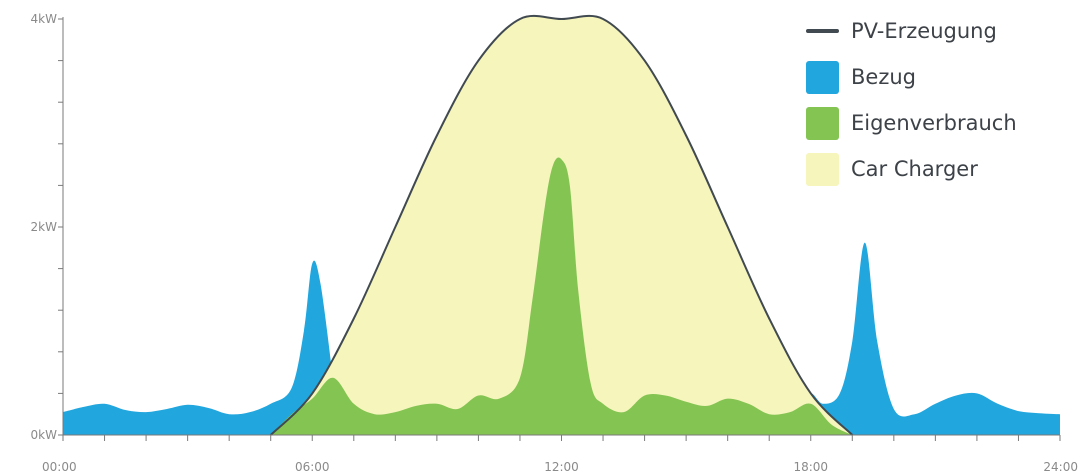  What do you see at coordinates (810, 467) in the screenshot?
I see `x-tick-label: 18:00` at bounding box center [810, 467].